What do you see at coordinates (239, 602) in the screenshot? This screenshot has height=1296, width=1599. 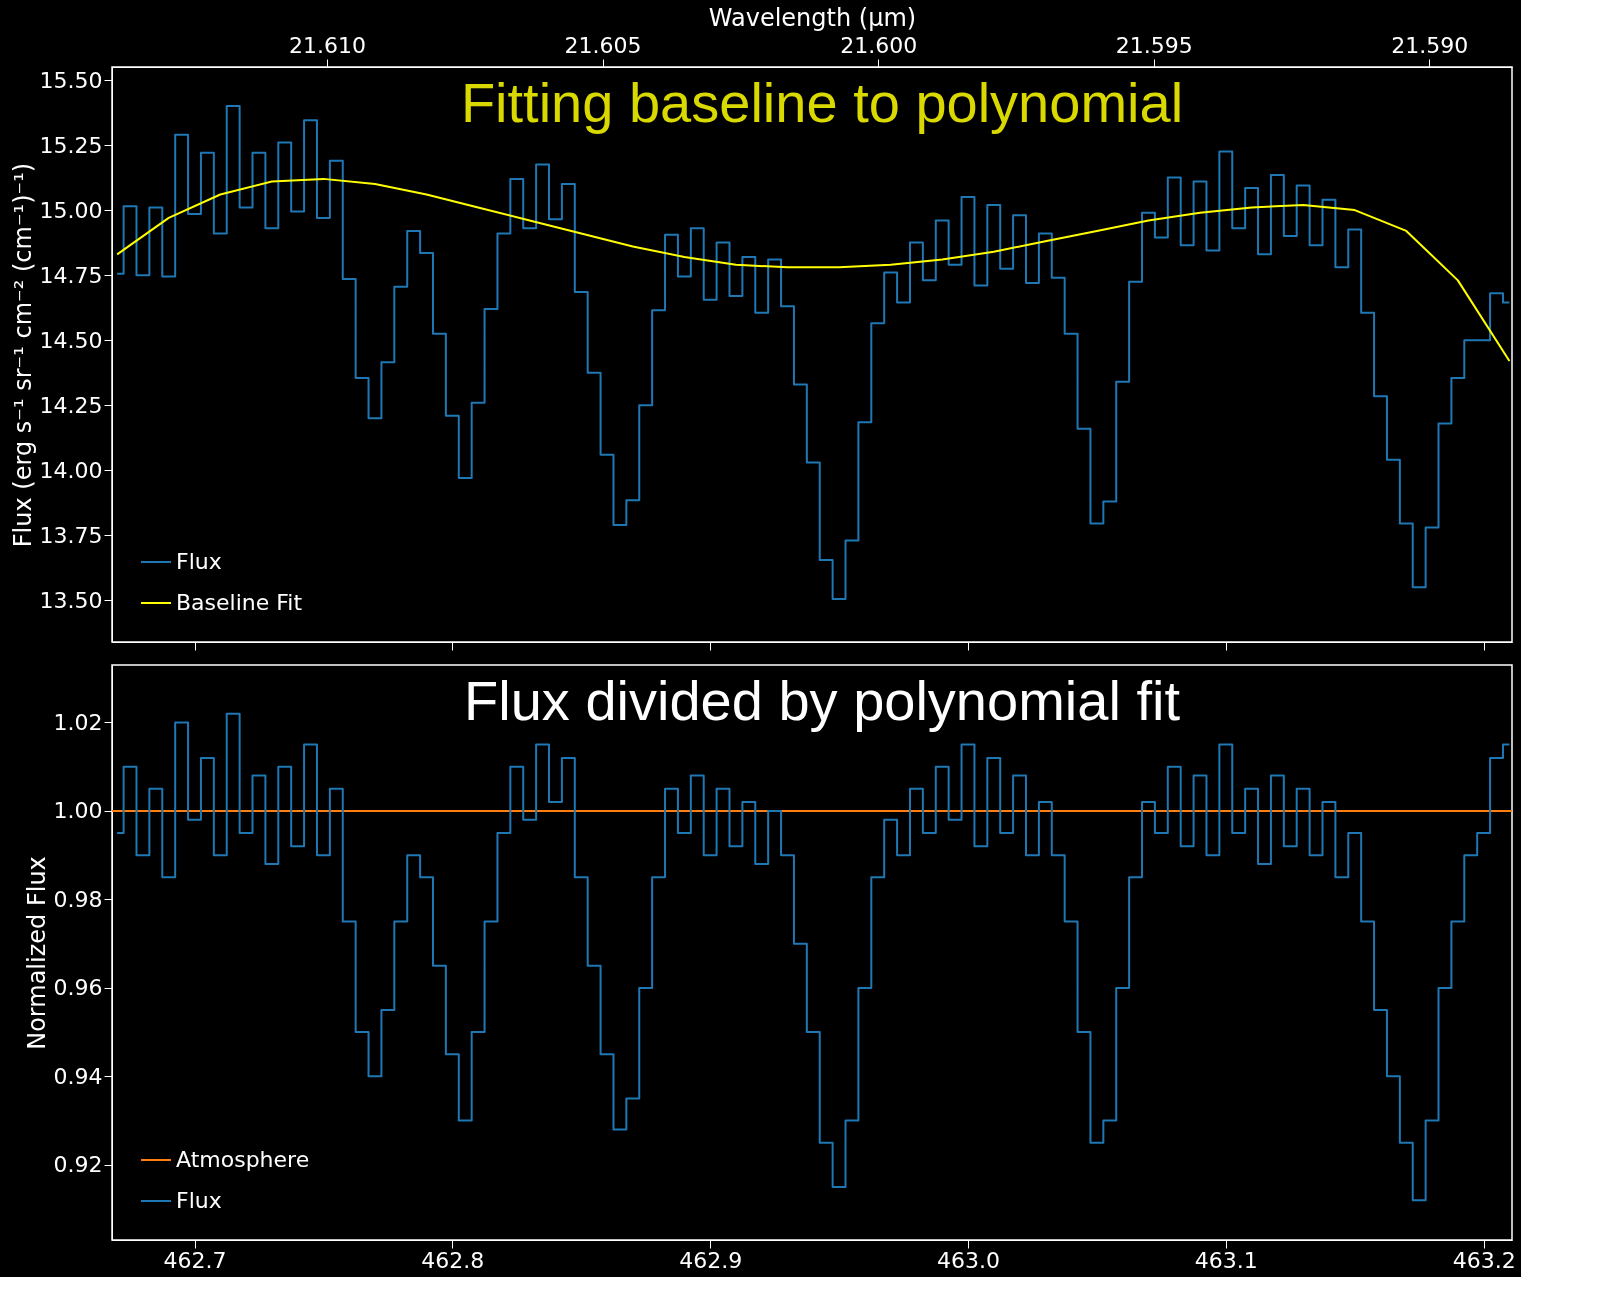 I see `legend-label: Baseline Fit` at bounding box center [239, 602].